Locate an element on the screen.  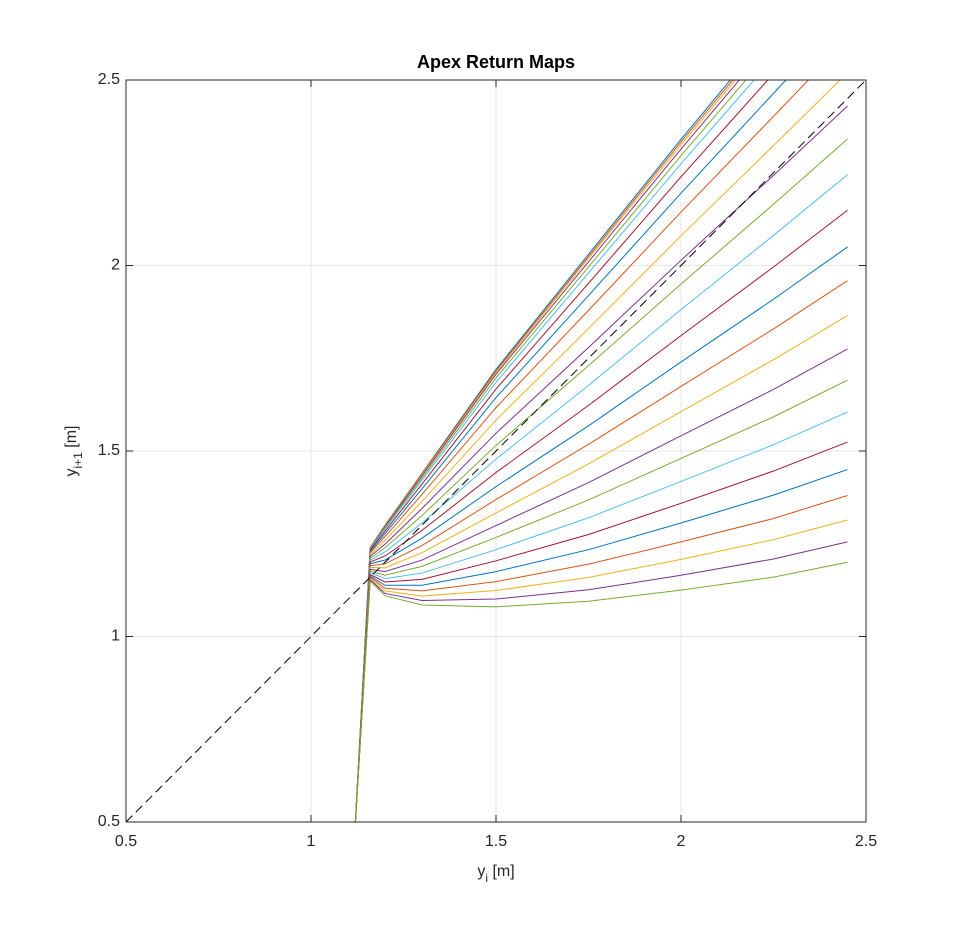
x-label-rest: [m] is located at coordinates (501, 871).